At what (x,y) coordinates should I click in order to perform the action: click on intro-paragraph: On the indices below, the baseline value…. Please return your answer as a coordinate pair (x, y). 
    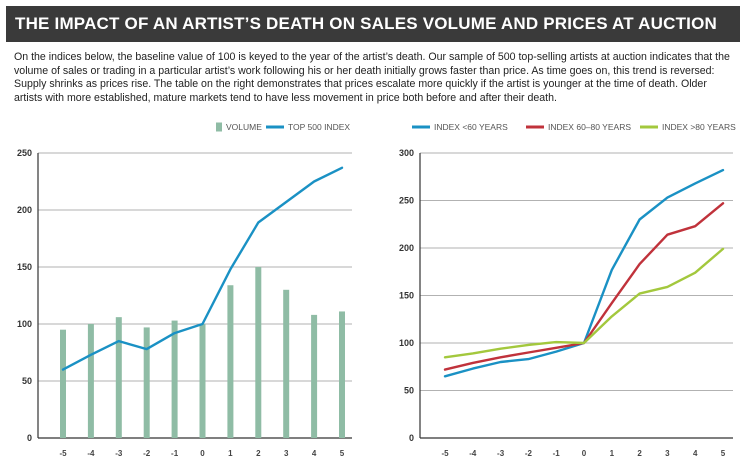
    Looking at the image, I should click on (372, 77).